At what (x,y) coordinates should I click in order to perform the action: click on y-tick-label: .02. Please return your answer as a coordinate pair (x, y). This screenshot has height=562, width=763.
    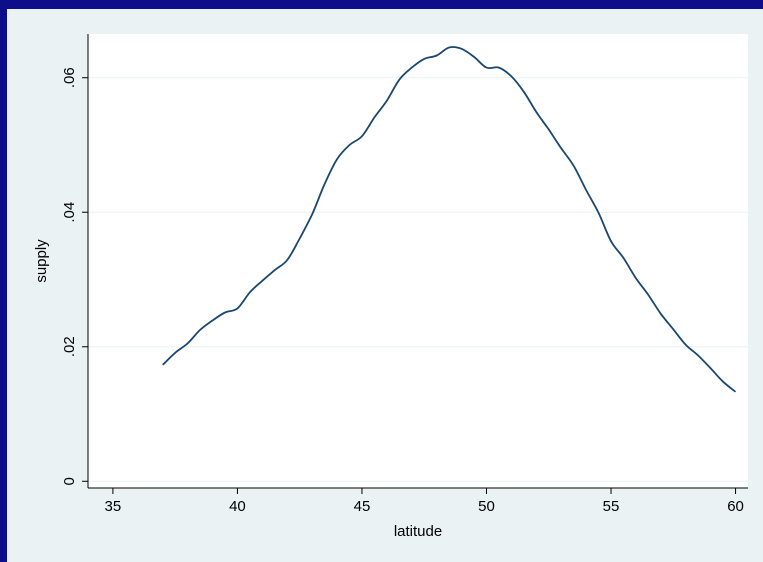
    Looking at the image, I should click on (69, 346).